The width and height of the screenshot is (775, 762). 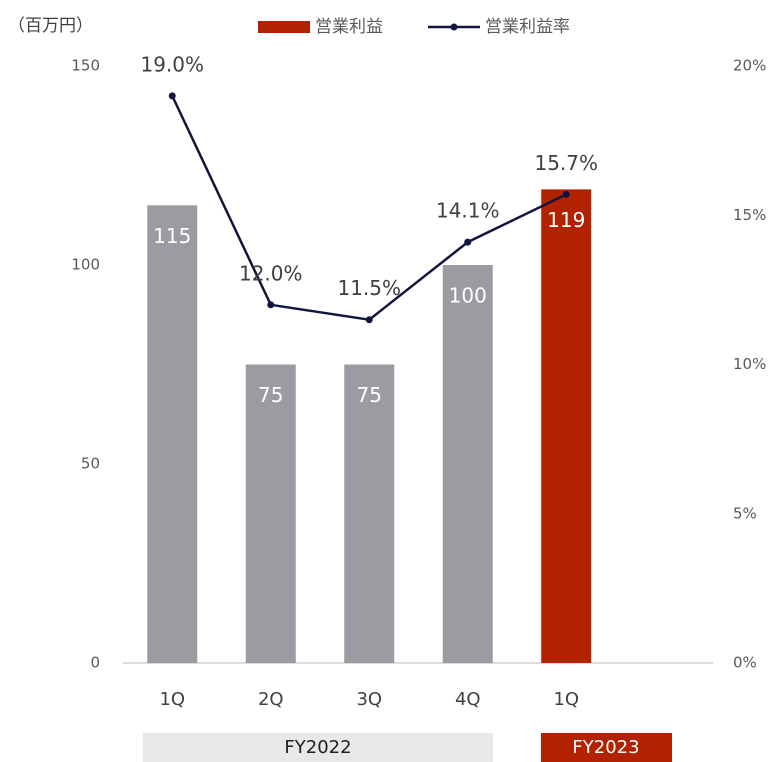 What do you see at coordinates (745, 663) in the screenshot?
I see `y2-tick-label: 0%` at bounding box center [745, 663].